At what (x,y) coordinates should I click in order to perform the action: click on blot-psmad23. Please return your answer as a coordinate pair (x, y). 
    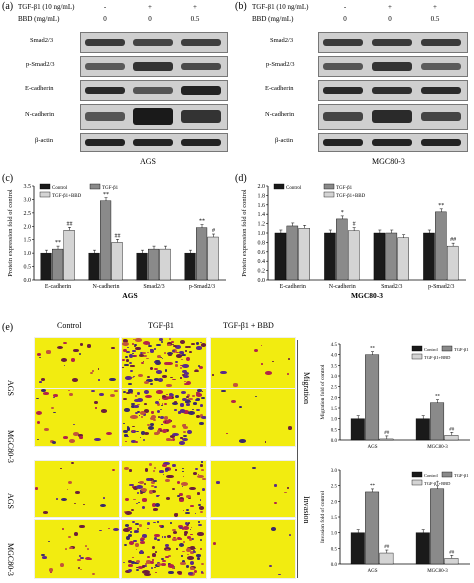
    Looking at the image, I should click on (154, 66).